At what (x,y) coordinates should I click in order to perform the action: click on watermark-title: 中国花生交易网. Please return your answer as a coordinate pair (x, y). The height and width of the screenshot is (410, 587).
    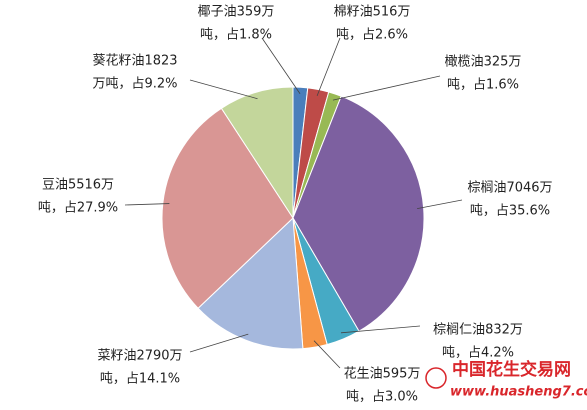
    Looking at the image, I should click on (511, 369).